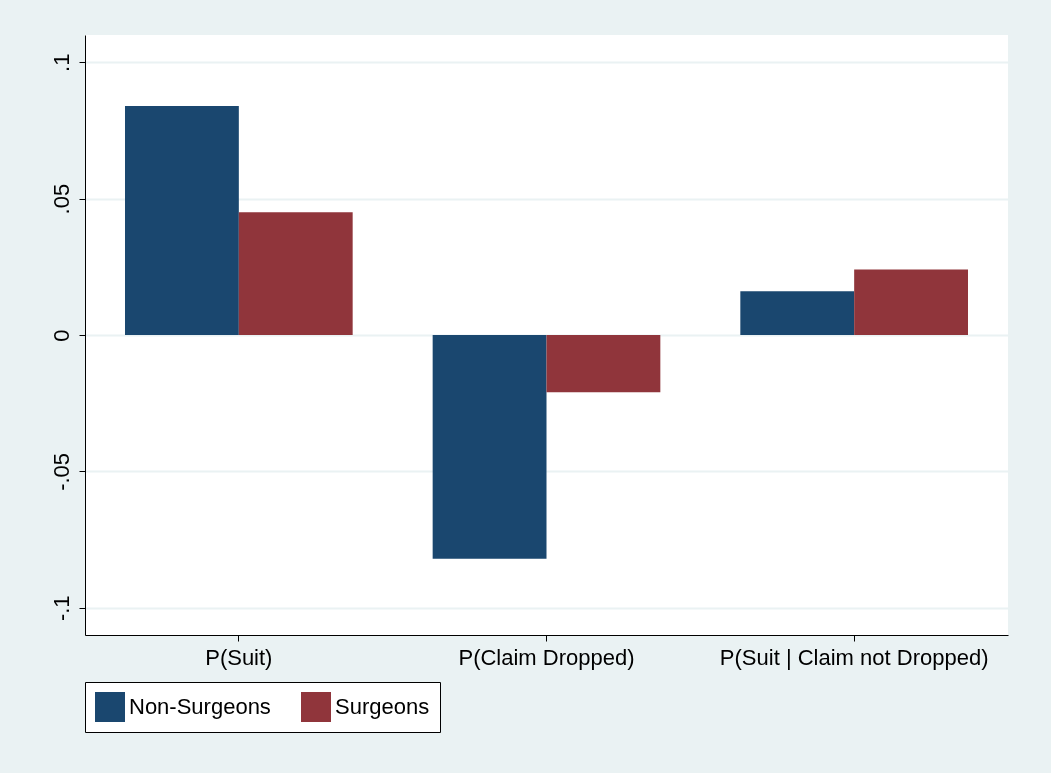 The width and height of the screenshot is (1051, 773). Describe the element at coordinates (61, 335) in the screenshot. I see `y-tick-label: 0` at that location.